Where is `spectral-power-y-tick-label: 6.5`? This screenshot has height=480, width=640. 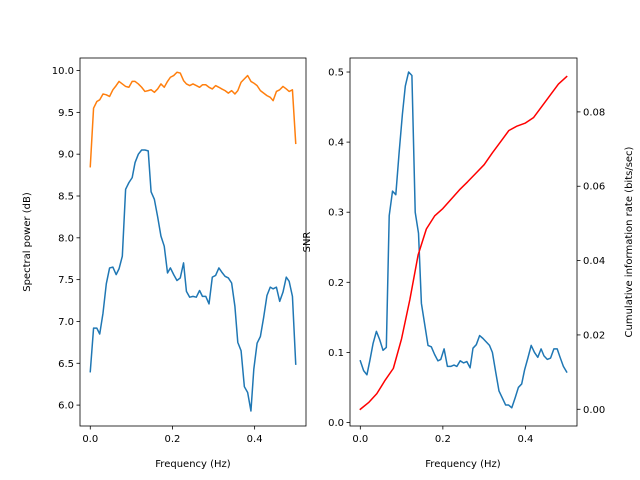
spectral-power-y-tick-label: 6.5 is located at coordinates (66, 364).